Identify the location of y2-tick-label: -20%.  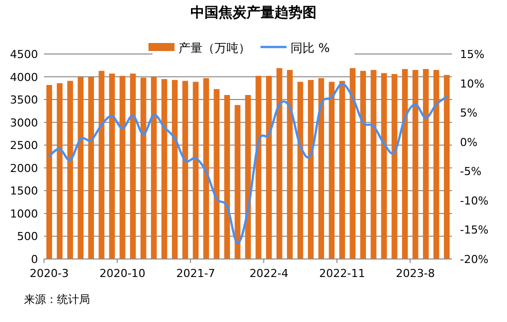
(474, 259).